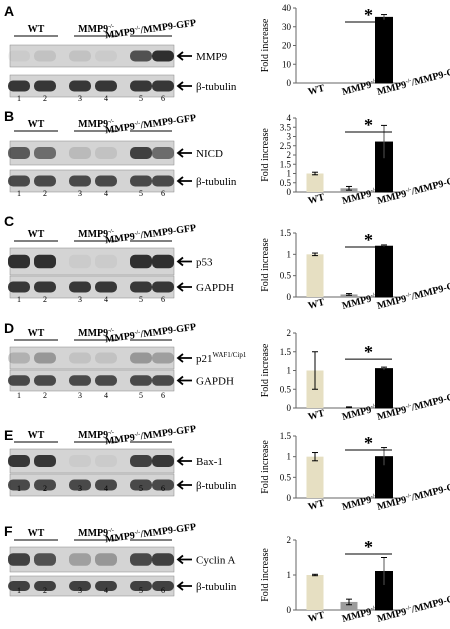  I want to click on lane-number: 6, so click(163, 590).